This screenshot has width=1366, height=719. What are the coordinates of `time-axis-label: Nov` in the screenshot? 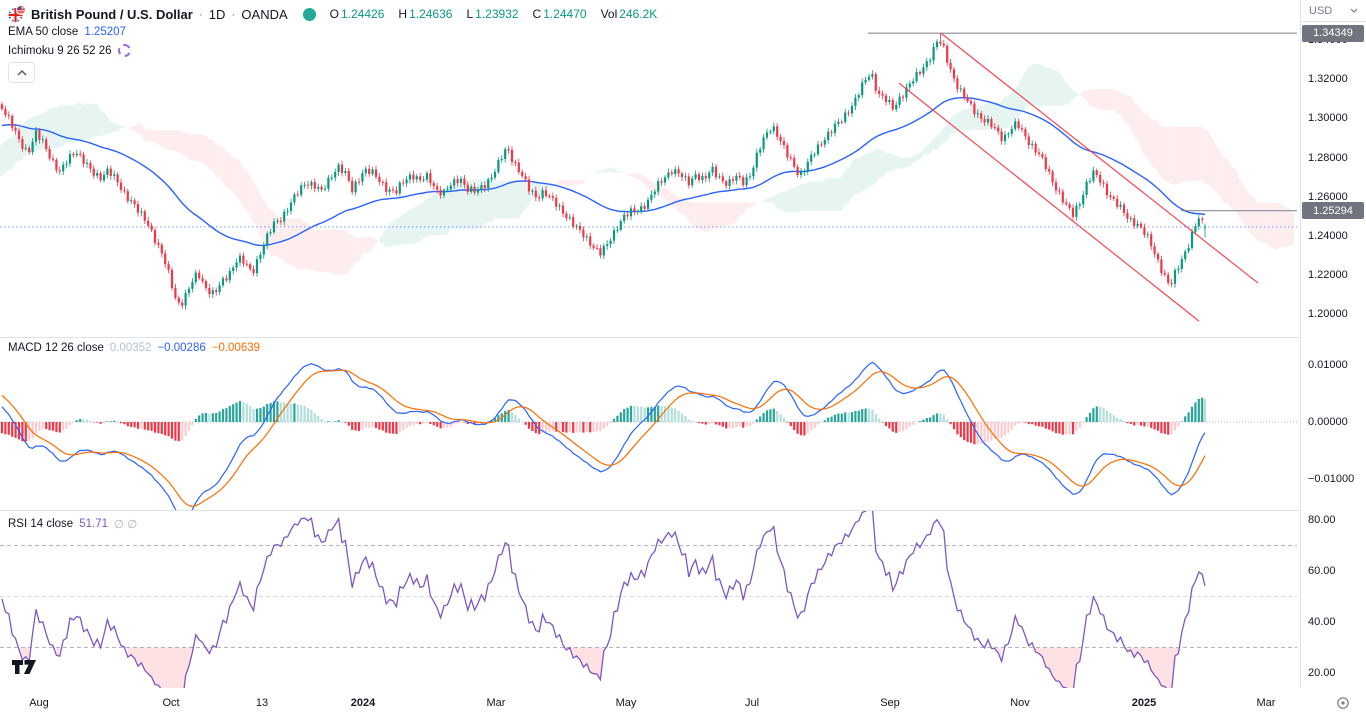 It's located at (1020, 703).